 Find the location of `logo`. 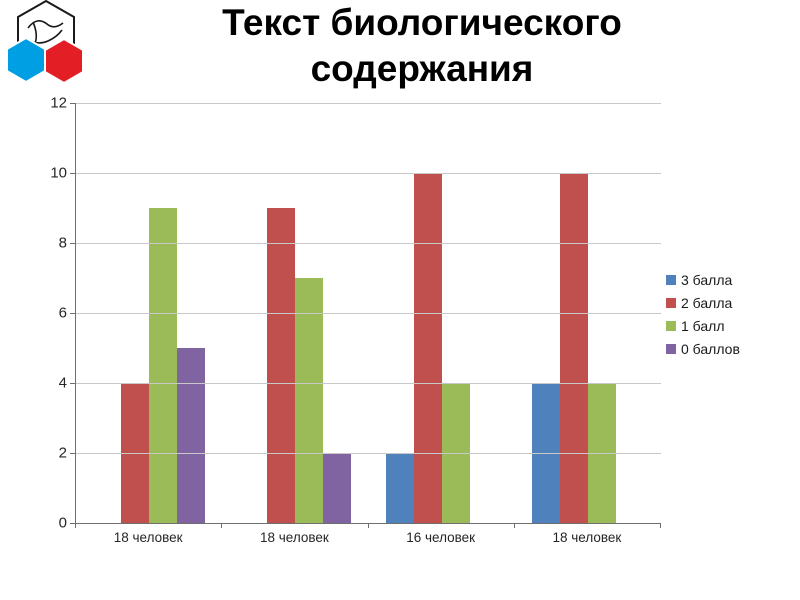

logo is located at coordinates (45, 42).